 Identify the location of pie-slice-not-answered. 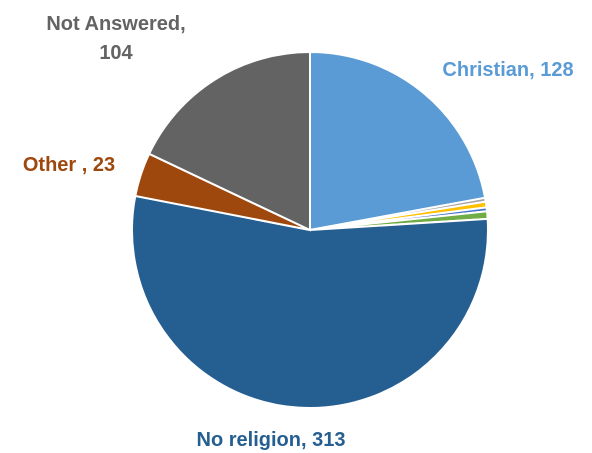
(229, 141).